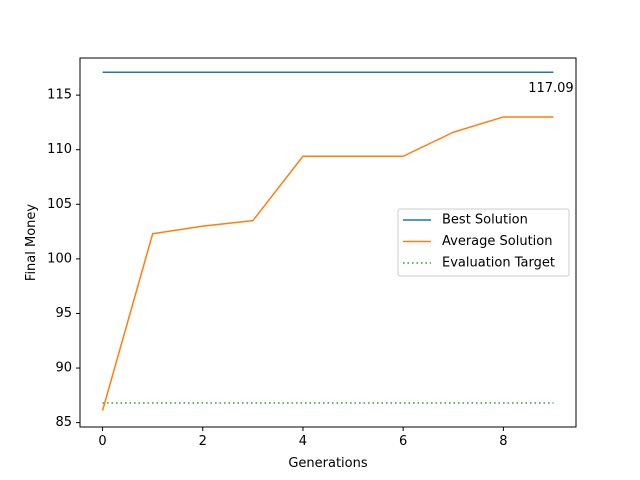 The height and width of the screenshot is (480, 640). Describe the element at coordinates (63, 422) in the screenshot. I see `y-tick-label: 85` at that location.